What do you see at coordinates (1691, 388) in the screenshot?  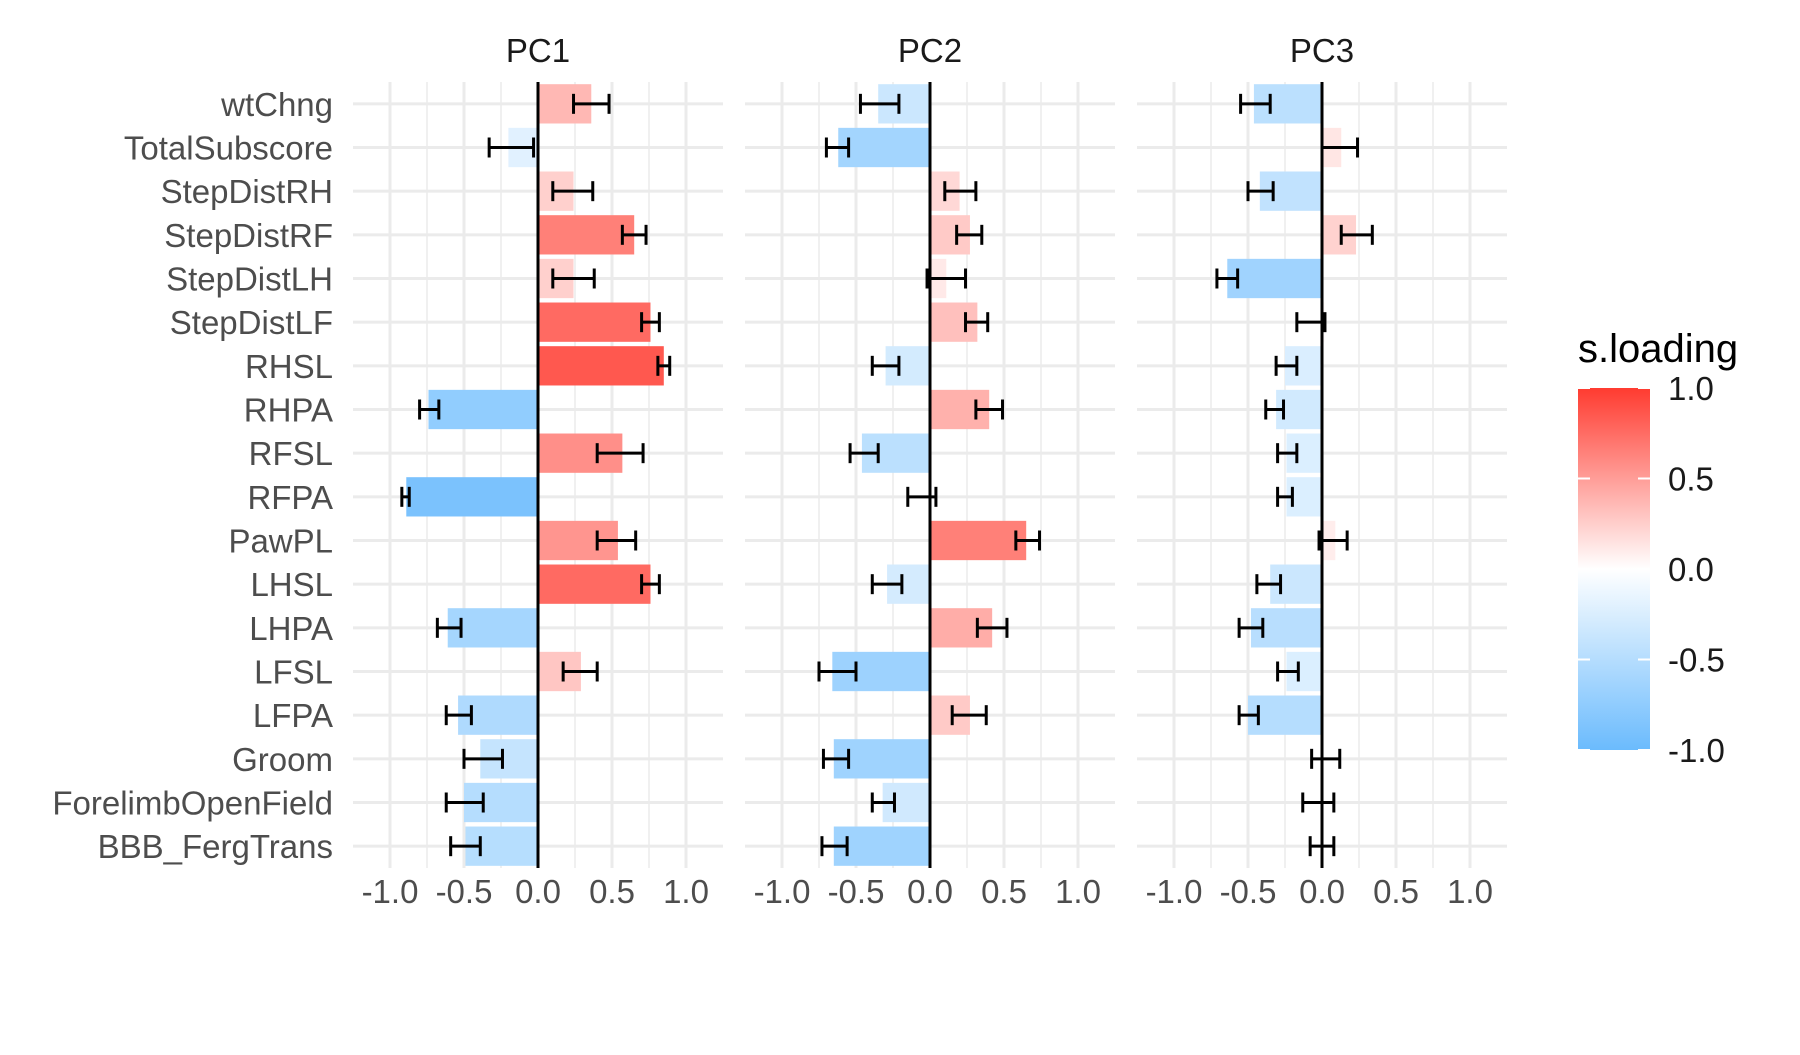 I see `legend-tick-label: 1.0` at bounding box center [1691, 388].